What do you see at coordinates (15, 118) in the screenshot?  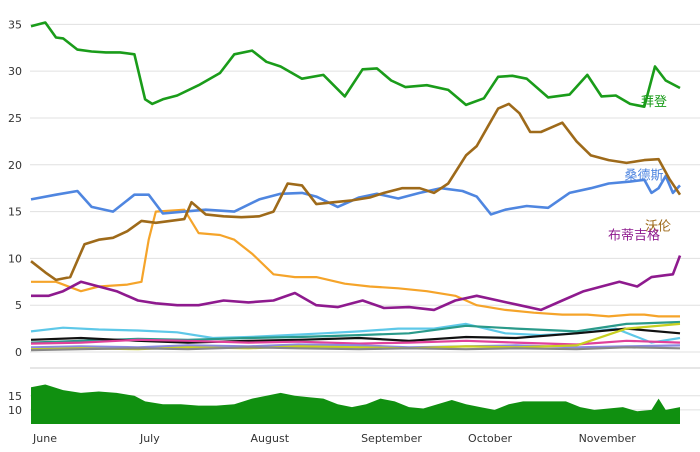 I see `main-y-tick-label: 25` at bounding box center [15, 118].